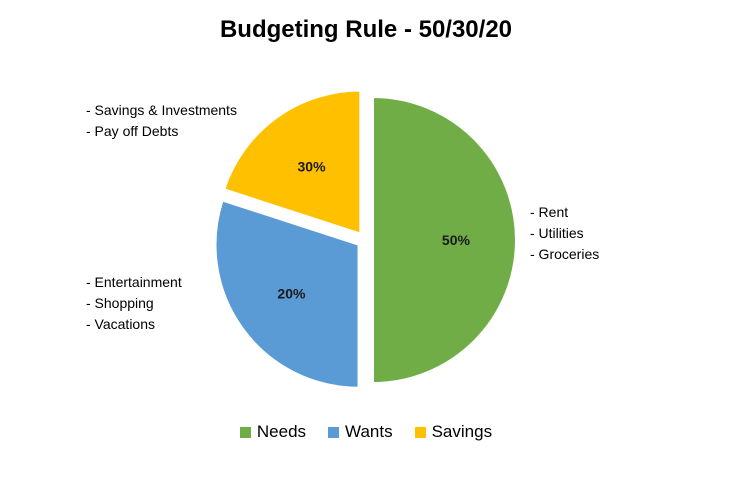  What do you see at coordinates (366, 29) in the screenshot?
I see `chart-title: Budgeting Rule - 50/30/20` at bounding box center [366, 29].